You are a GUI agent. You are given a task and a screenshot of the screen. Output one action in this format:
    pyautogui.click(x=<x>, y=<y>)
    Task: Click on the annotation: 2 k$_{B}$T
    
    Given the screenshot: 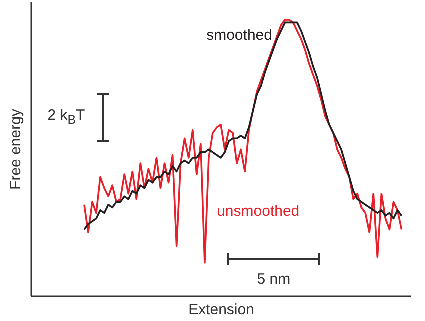 What is the action you would take?
    pyautogui.click(x=67, y=117)
    